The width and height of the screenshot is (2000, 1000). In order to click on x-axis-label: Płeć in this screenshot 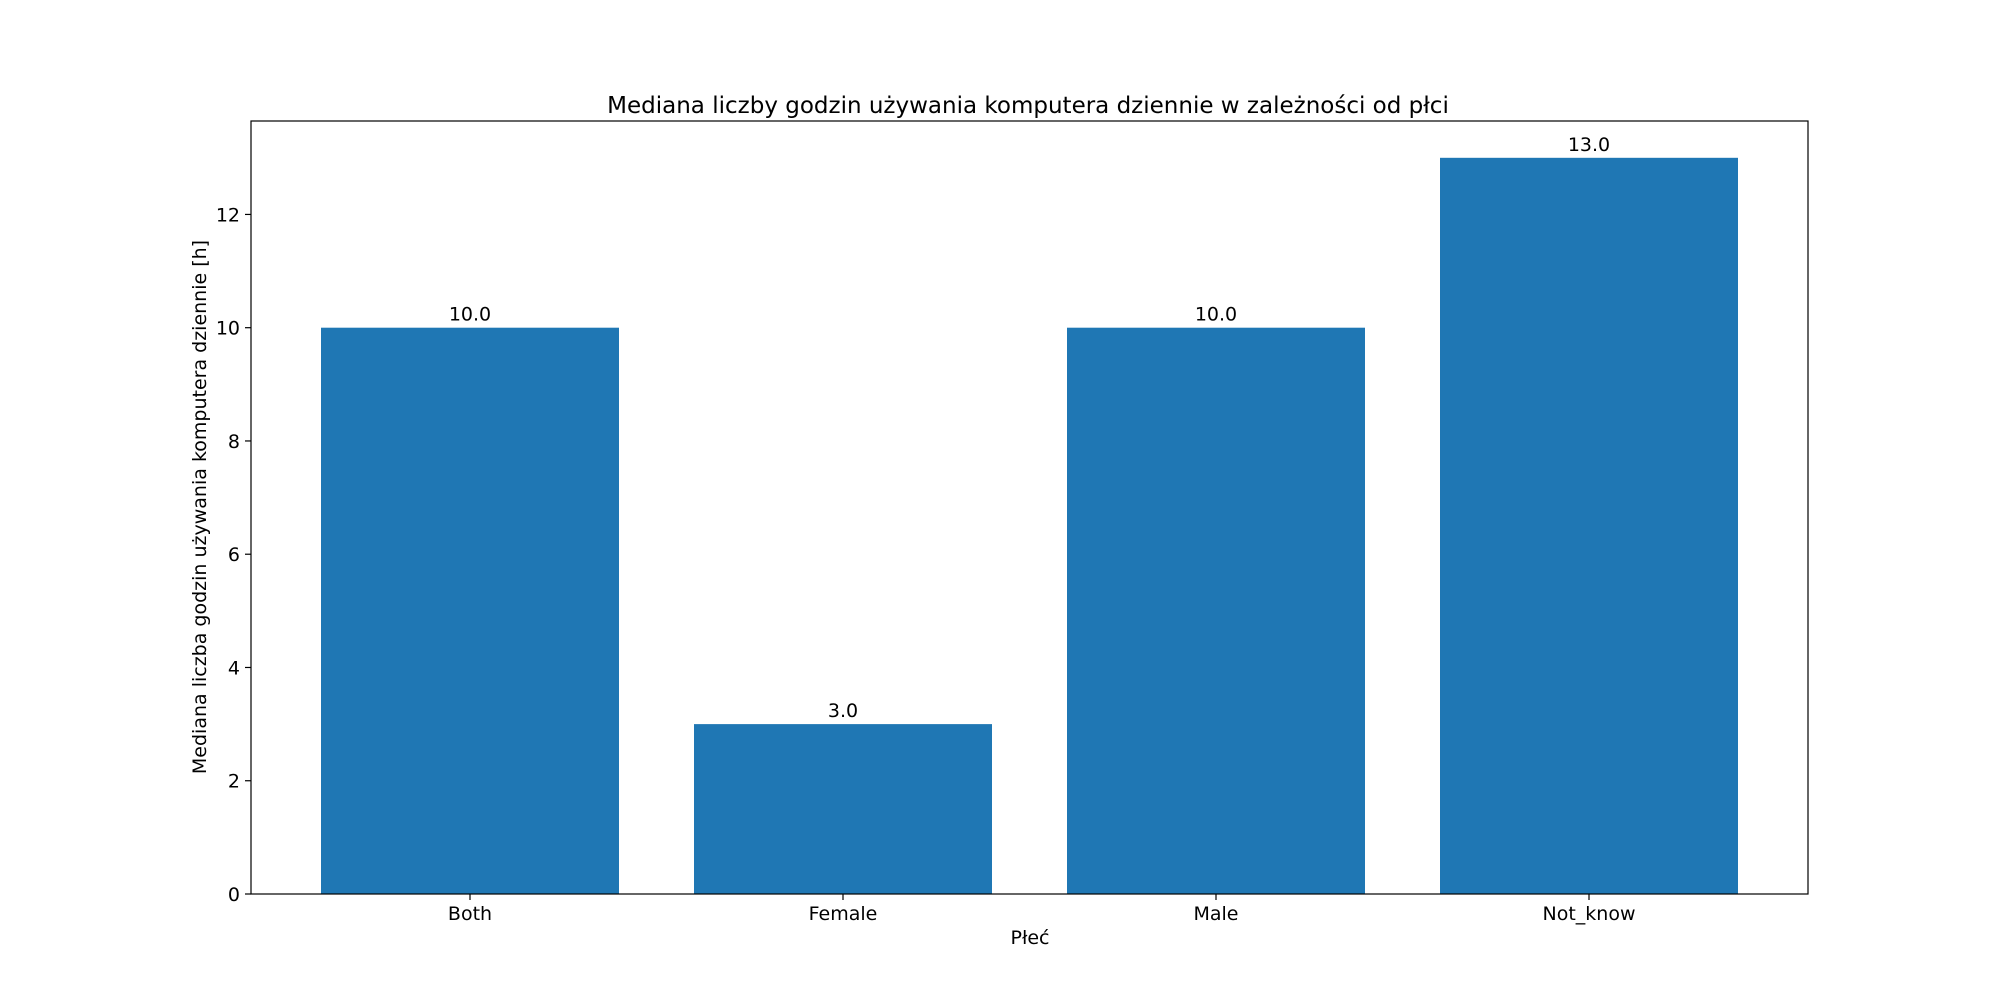, I will do `click(1030, 938)`.